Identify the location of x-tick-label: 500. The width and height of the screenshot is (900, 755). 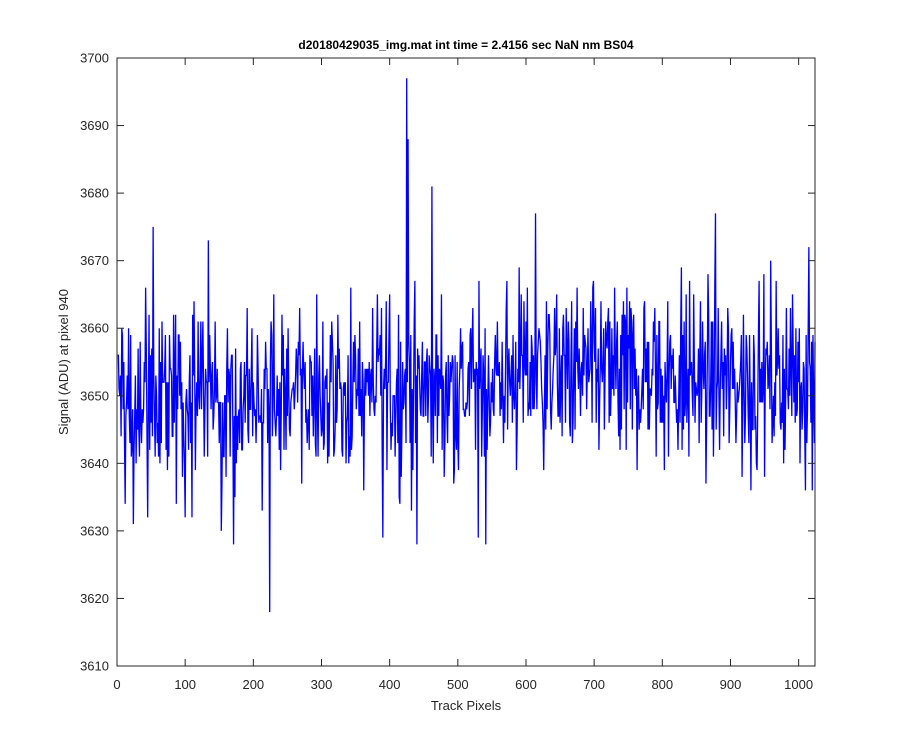
(458, 684).